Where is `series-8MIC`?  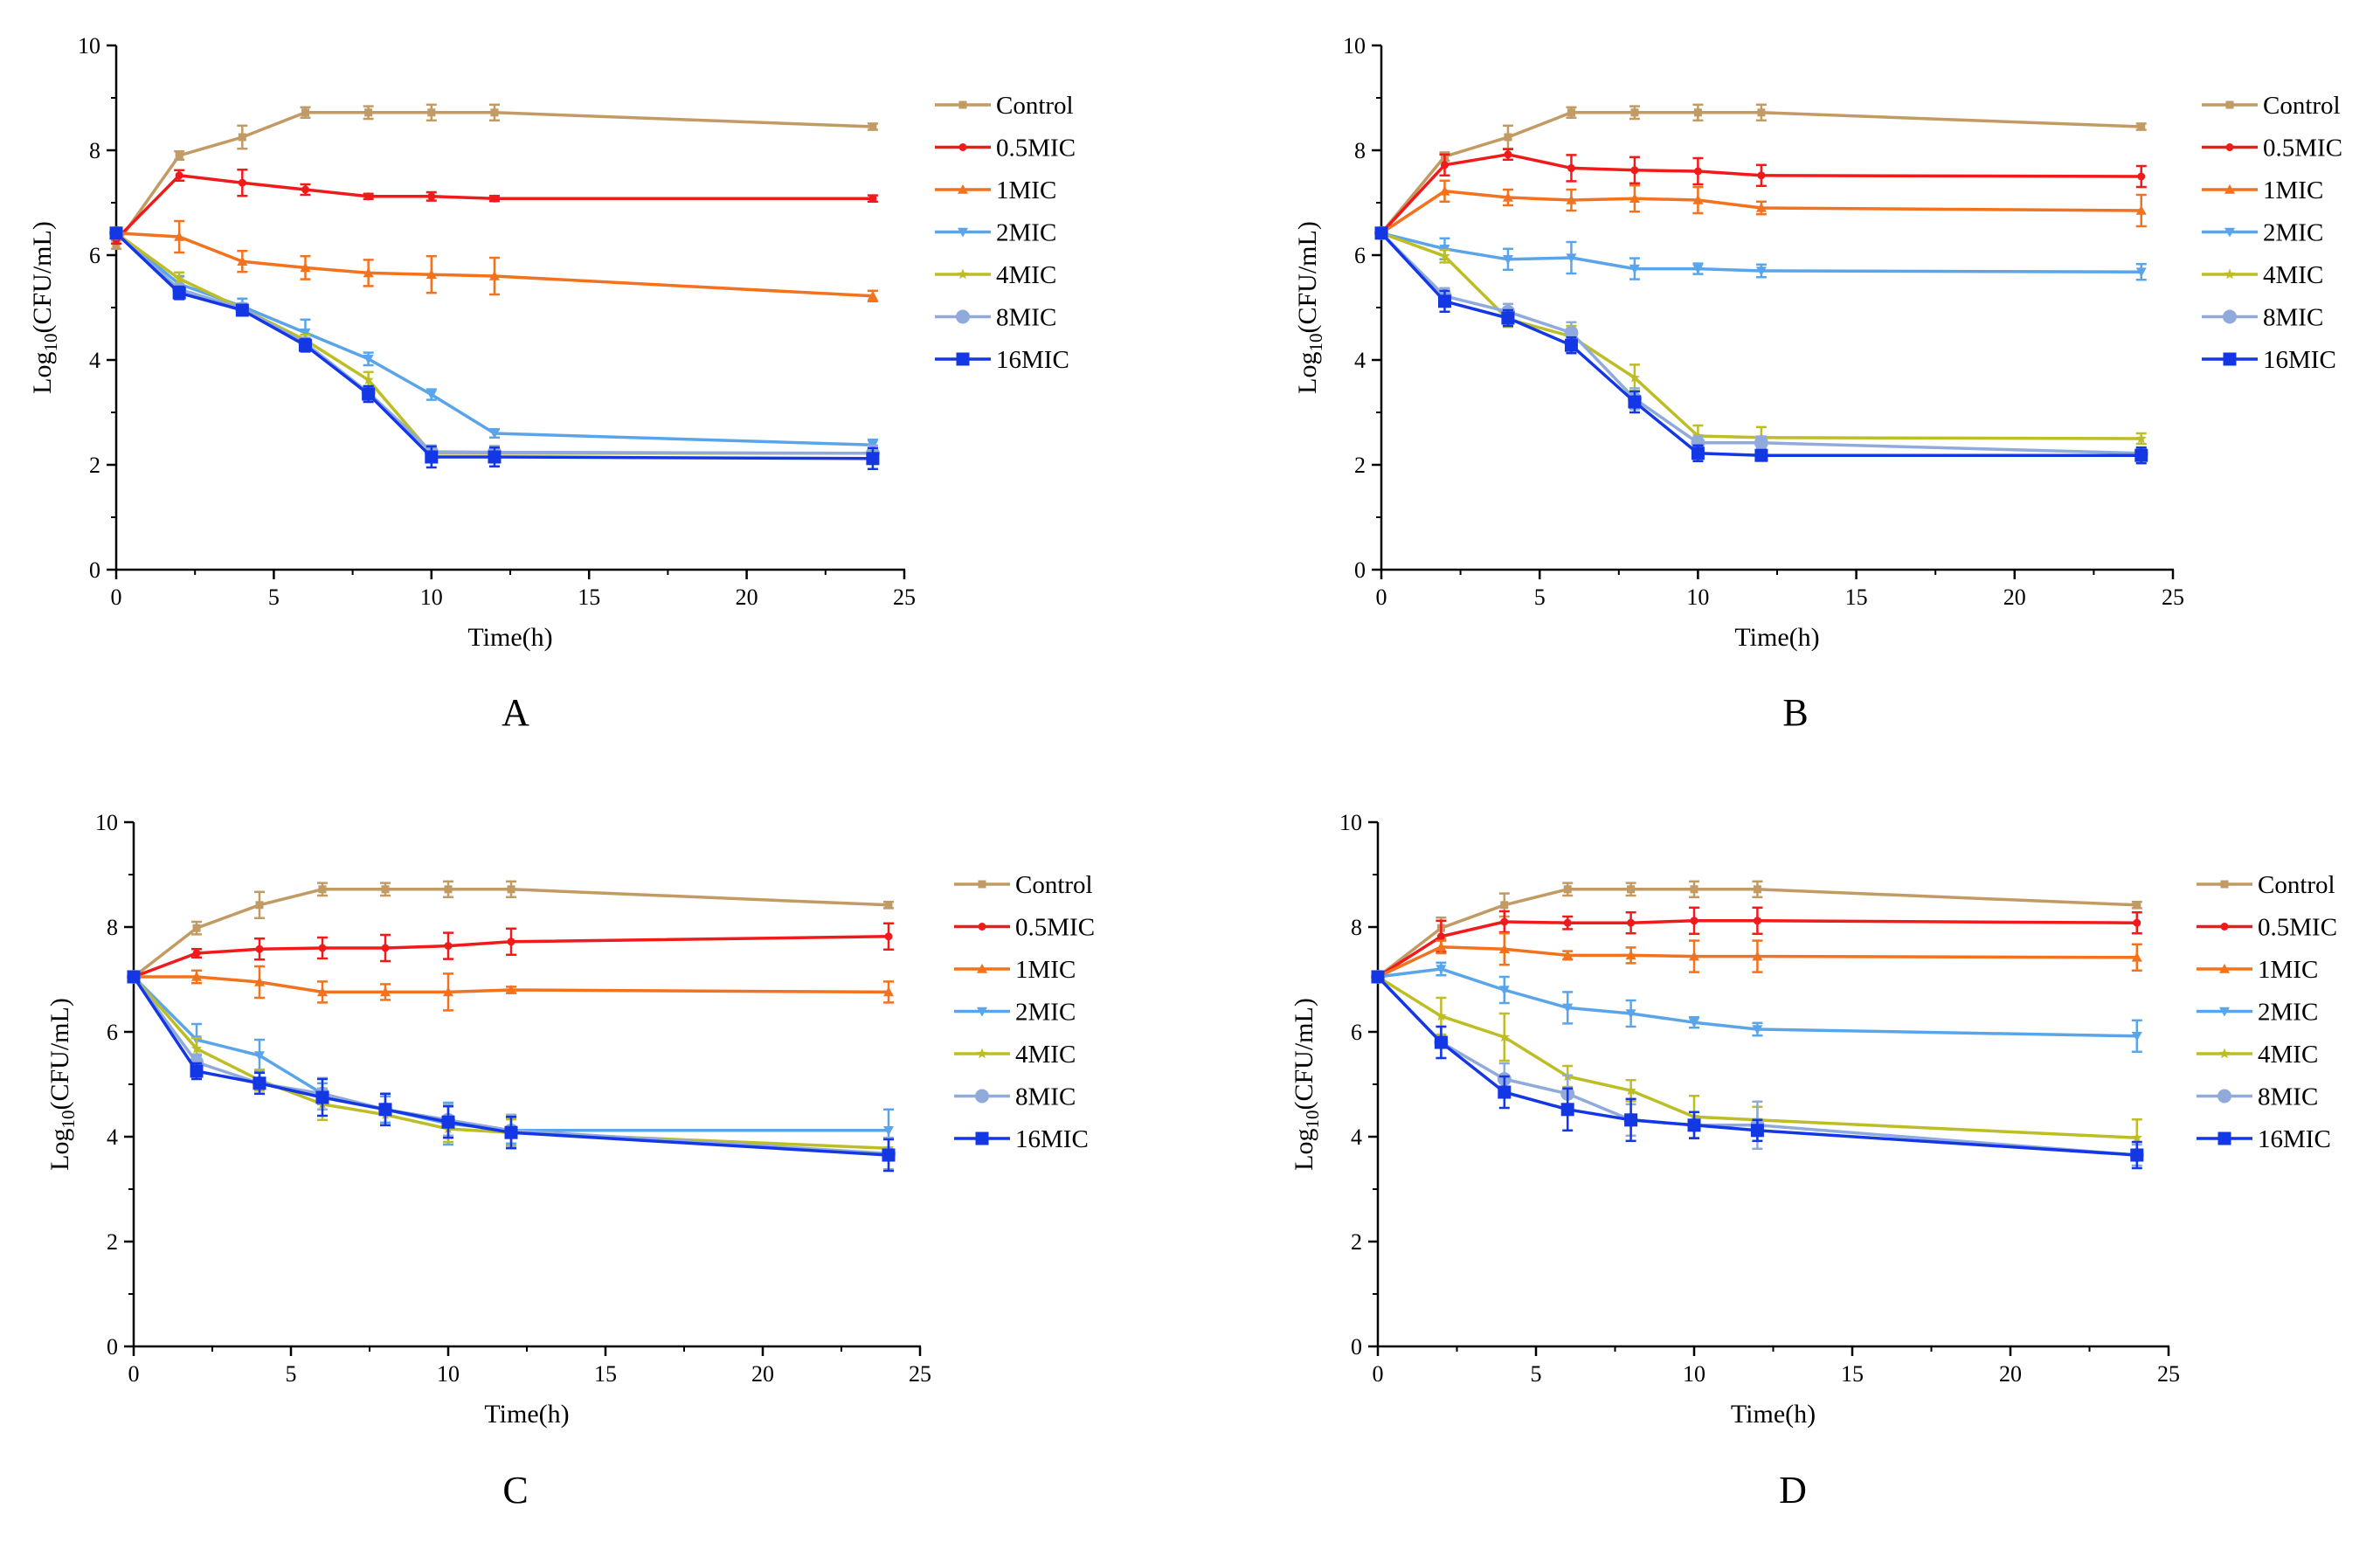 series-8MIC is located at coordinates (1761, 343).